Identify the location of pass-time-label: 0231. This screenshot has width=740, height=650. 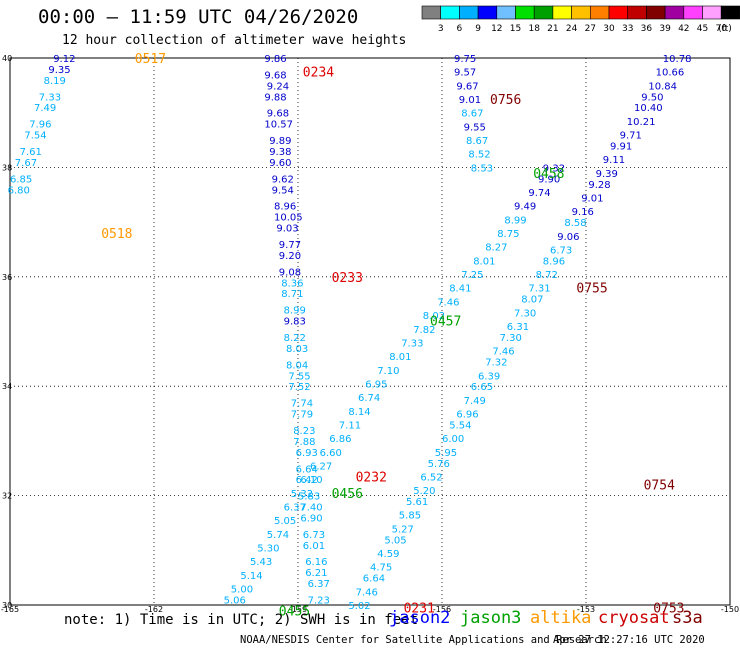
(419, 609).